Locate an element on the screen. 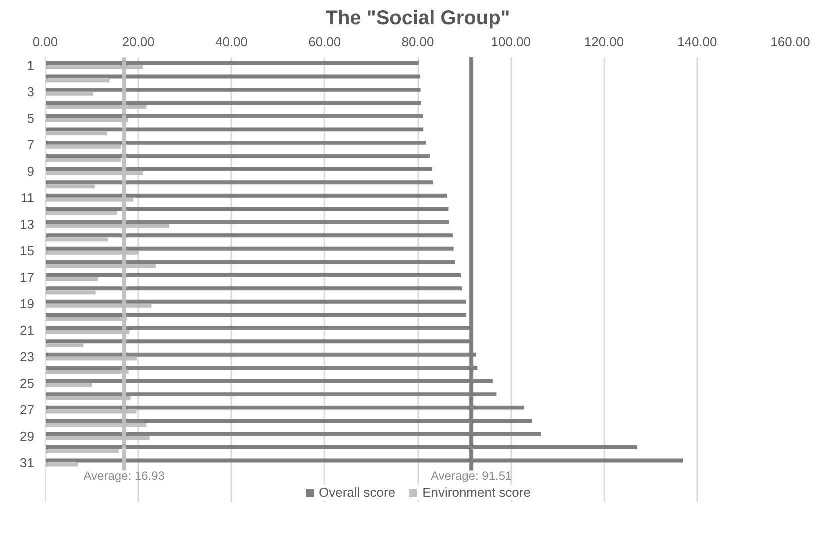  y-tick-label: 23 is located at coordinates (27, 356).